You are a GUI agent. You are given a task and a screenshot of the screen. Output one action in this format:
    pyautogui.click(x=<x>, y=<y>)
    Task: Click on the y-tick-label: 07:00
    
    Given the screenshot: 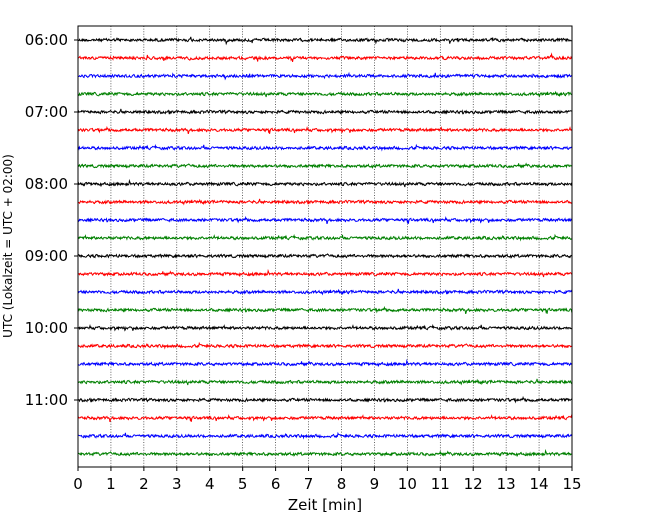 What is the action you would take?
    pyautogui.click(x=46, y=112)
    